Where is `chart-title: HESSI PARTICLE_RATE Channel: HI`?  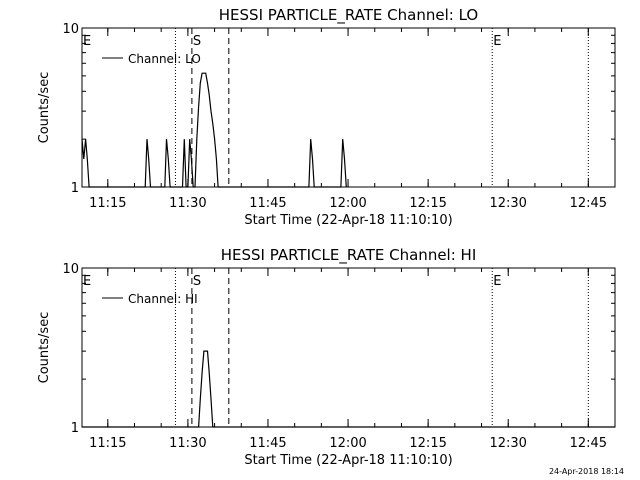 chart-title: HESSI PARTICLE_RATE Channel: HI is located at coordinates (349, 255).